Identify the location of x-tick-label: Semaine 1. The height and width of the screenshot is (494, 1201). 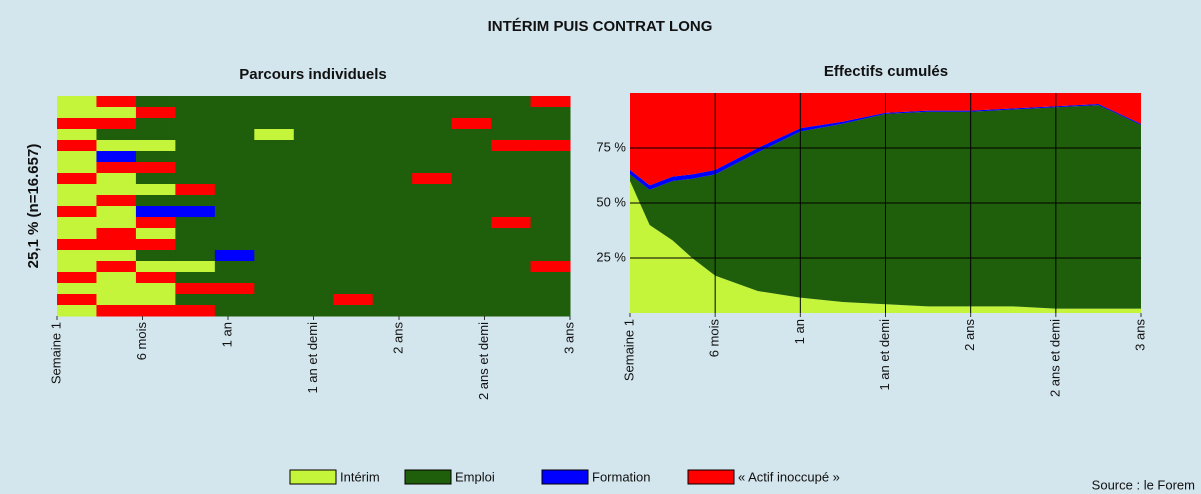
(628, 350).